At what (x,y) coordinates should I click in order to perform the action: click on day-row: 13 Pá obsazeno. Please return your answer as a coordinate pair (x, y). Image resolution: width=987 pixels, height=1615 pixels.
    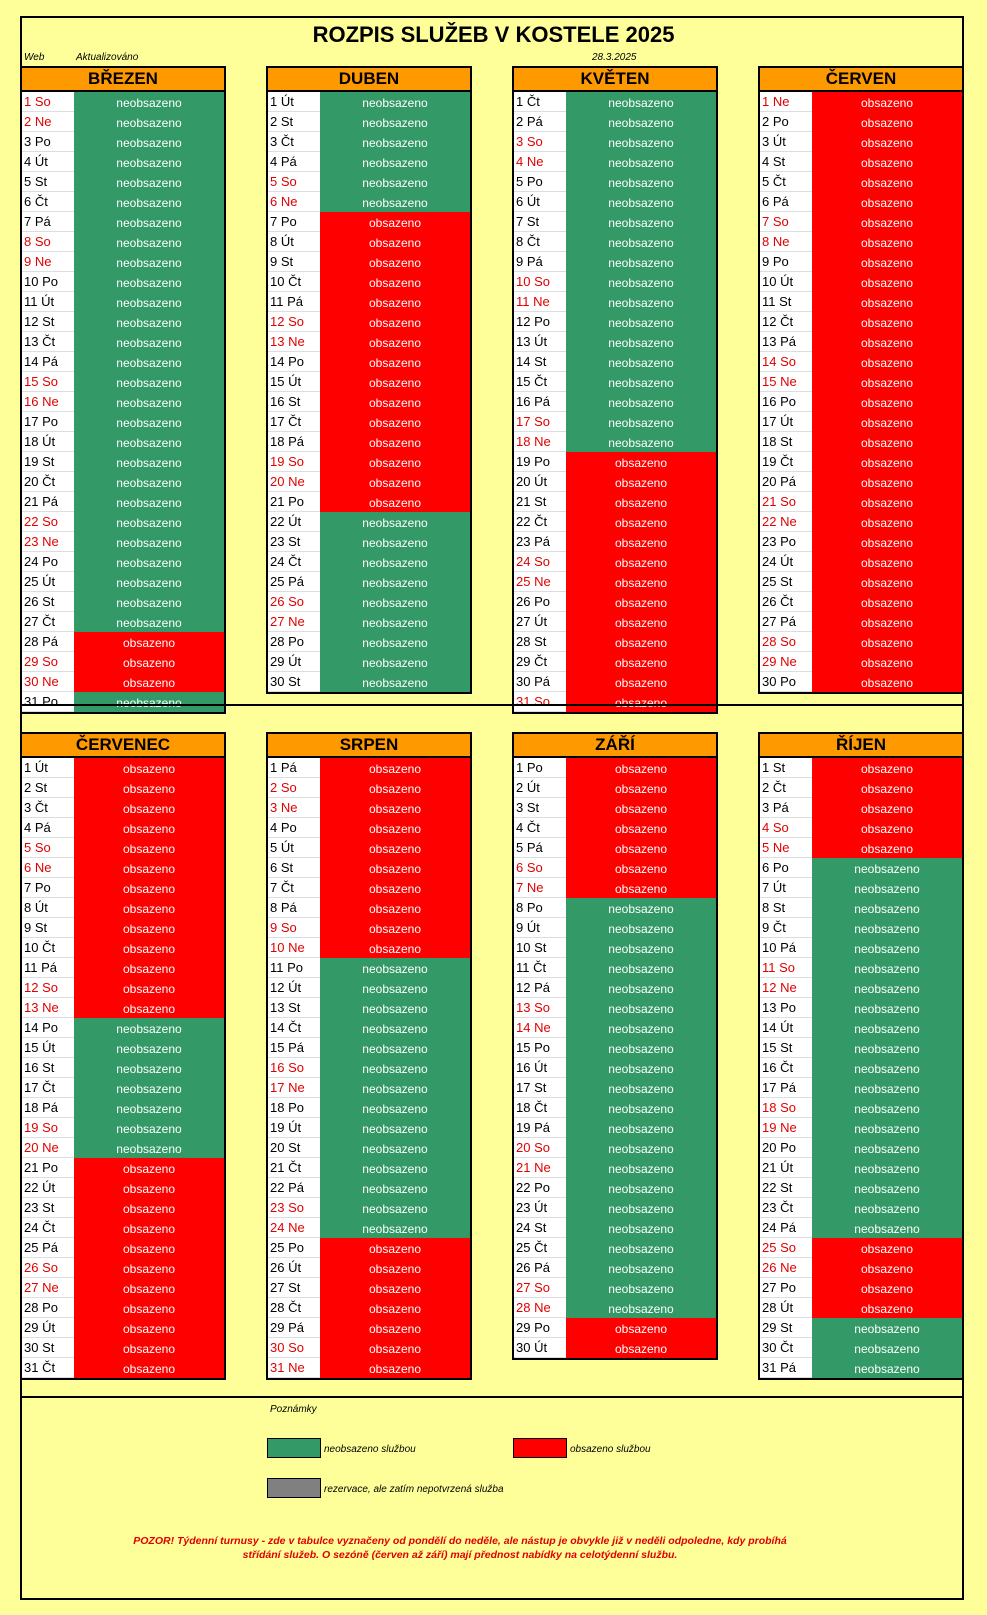
    Looking at the image, I should click on (861, 342).